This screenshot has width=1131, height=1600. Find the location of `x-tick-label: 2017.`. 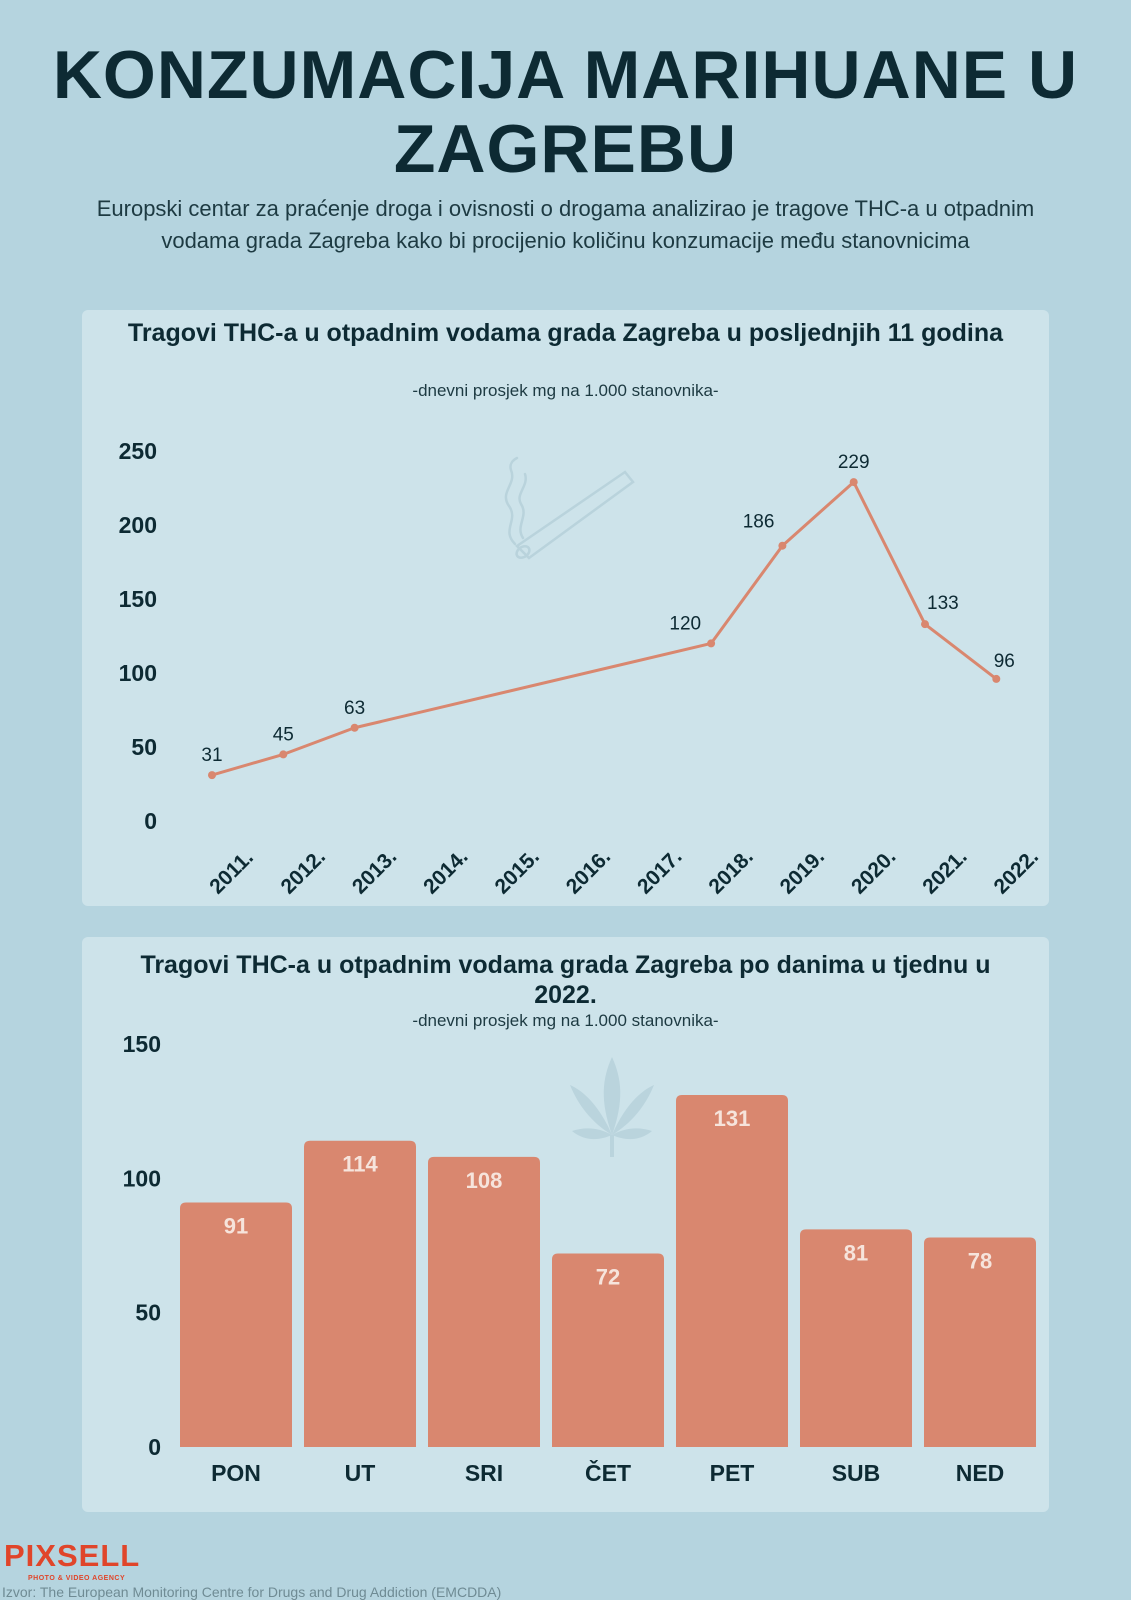

x-tick-label: 2017. is located at coordinates (659, 871).